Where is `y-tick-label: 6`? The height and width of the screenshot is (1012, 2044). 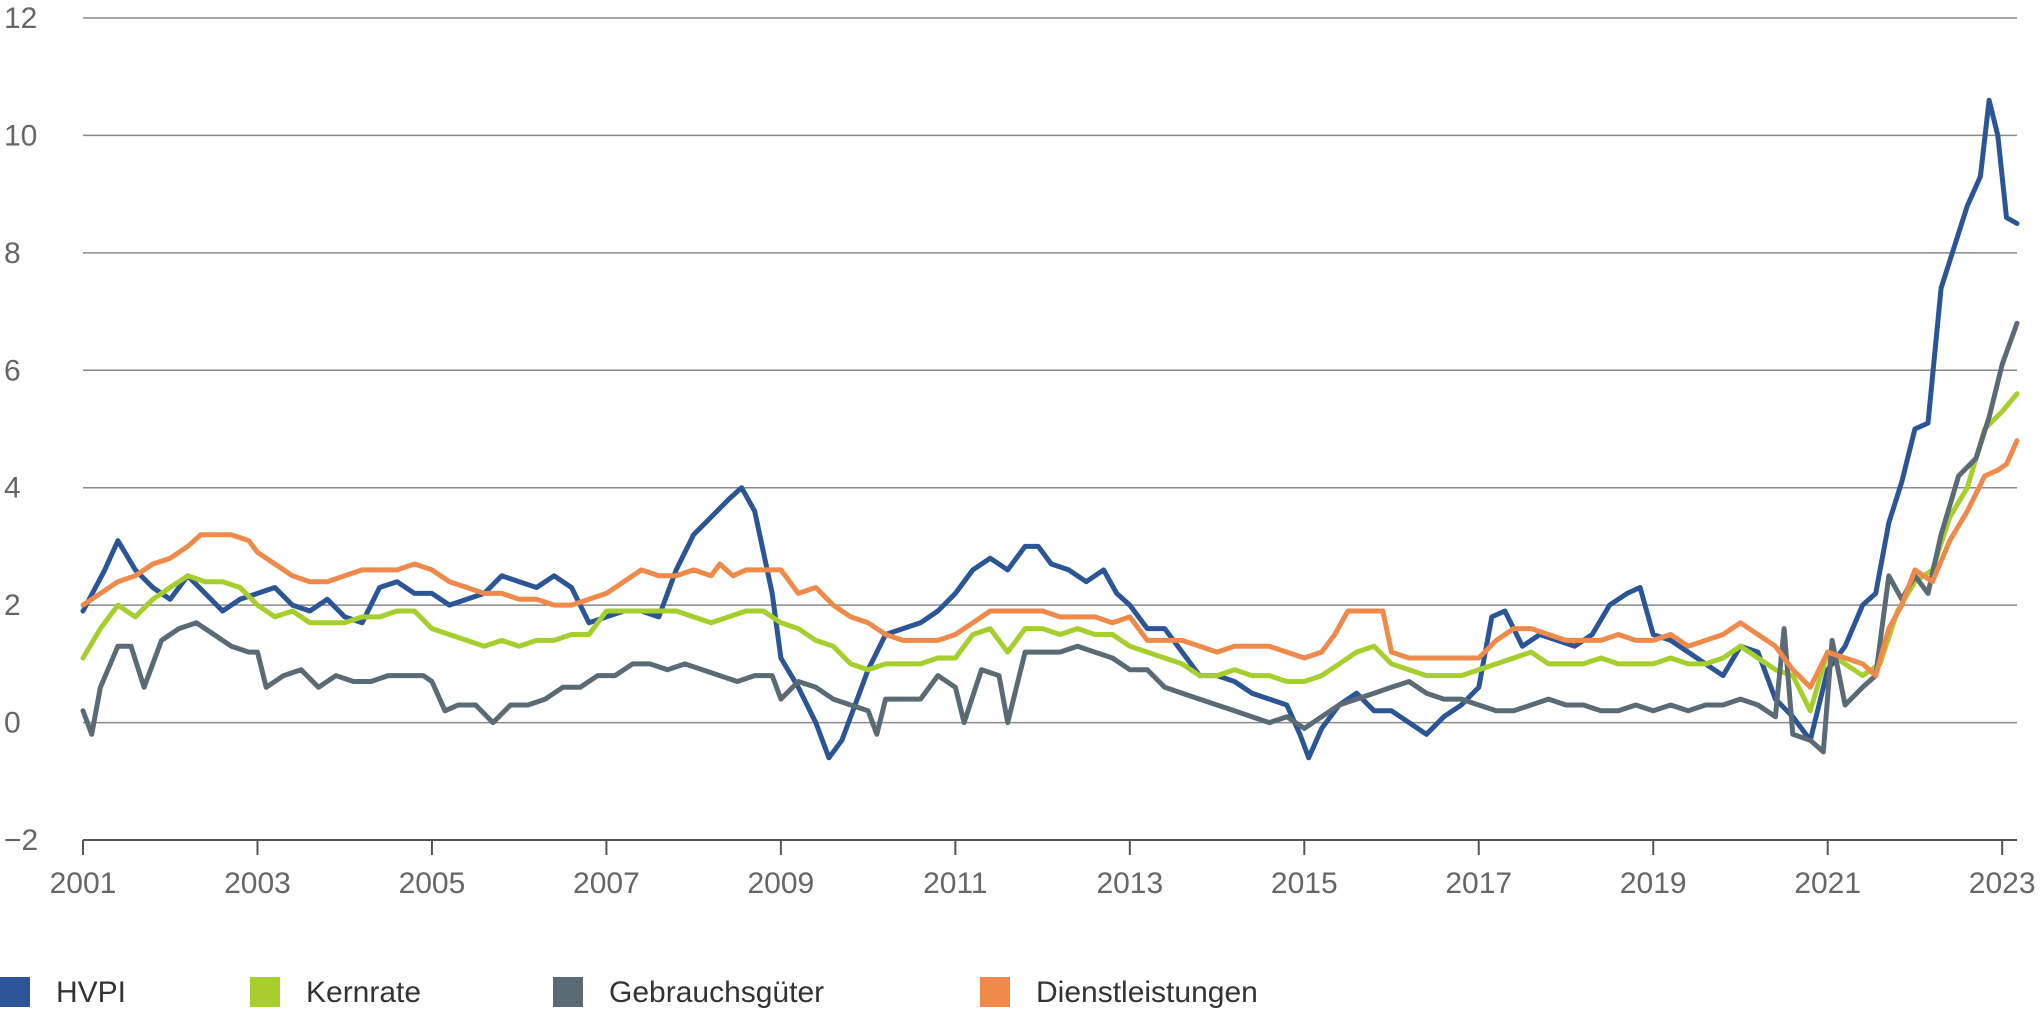 y-tick-label: 6 is located at coordinates (12, 370).